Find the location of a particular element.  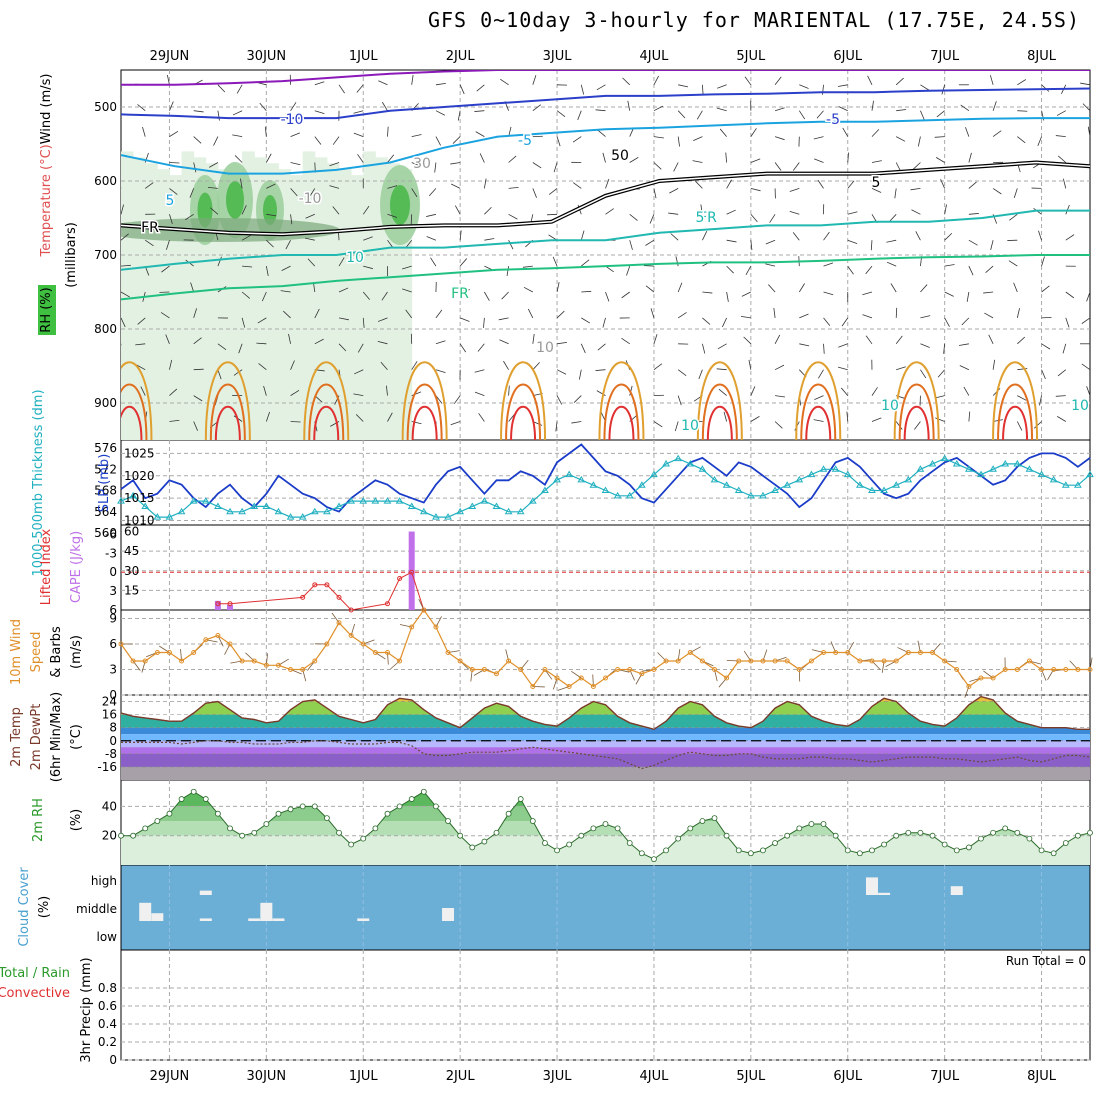

axis-title-part: Speed is located at coordinates (36, 652).